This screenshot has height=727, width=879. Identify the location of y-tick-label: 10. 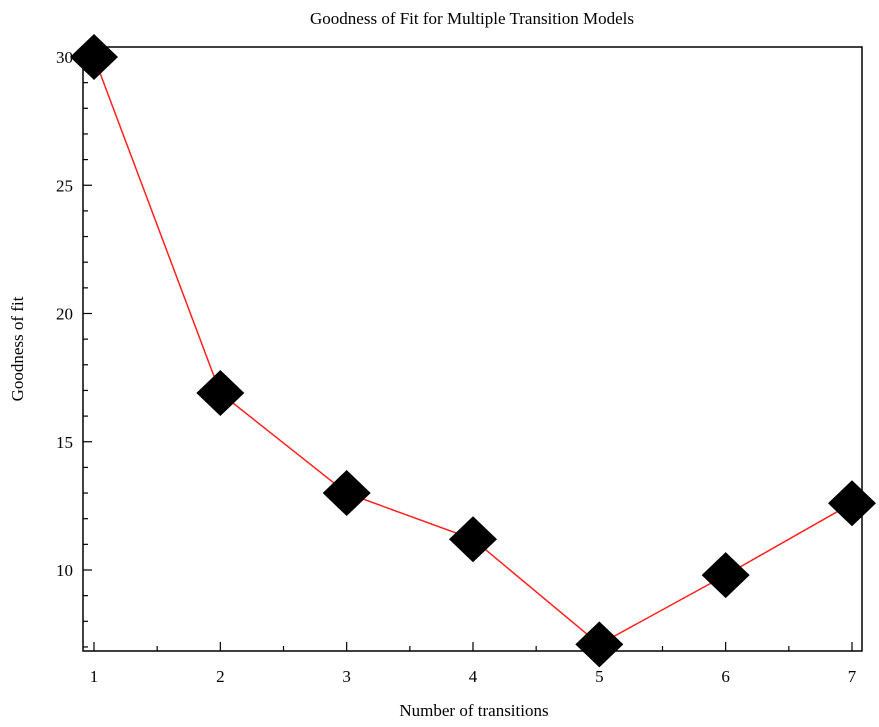
(64, 570).